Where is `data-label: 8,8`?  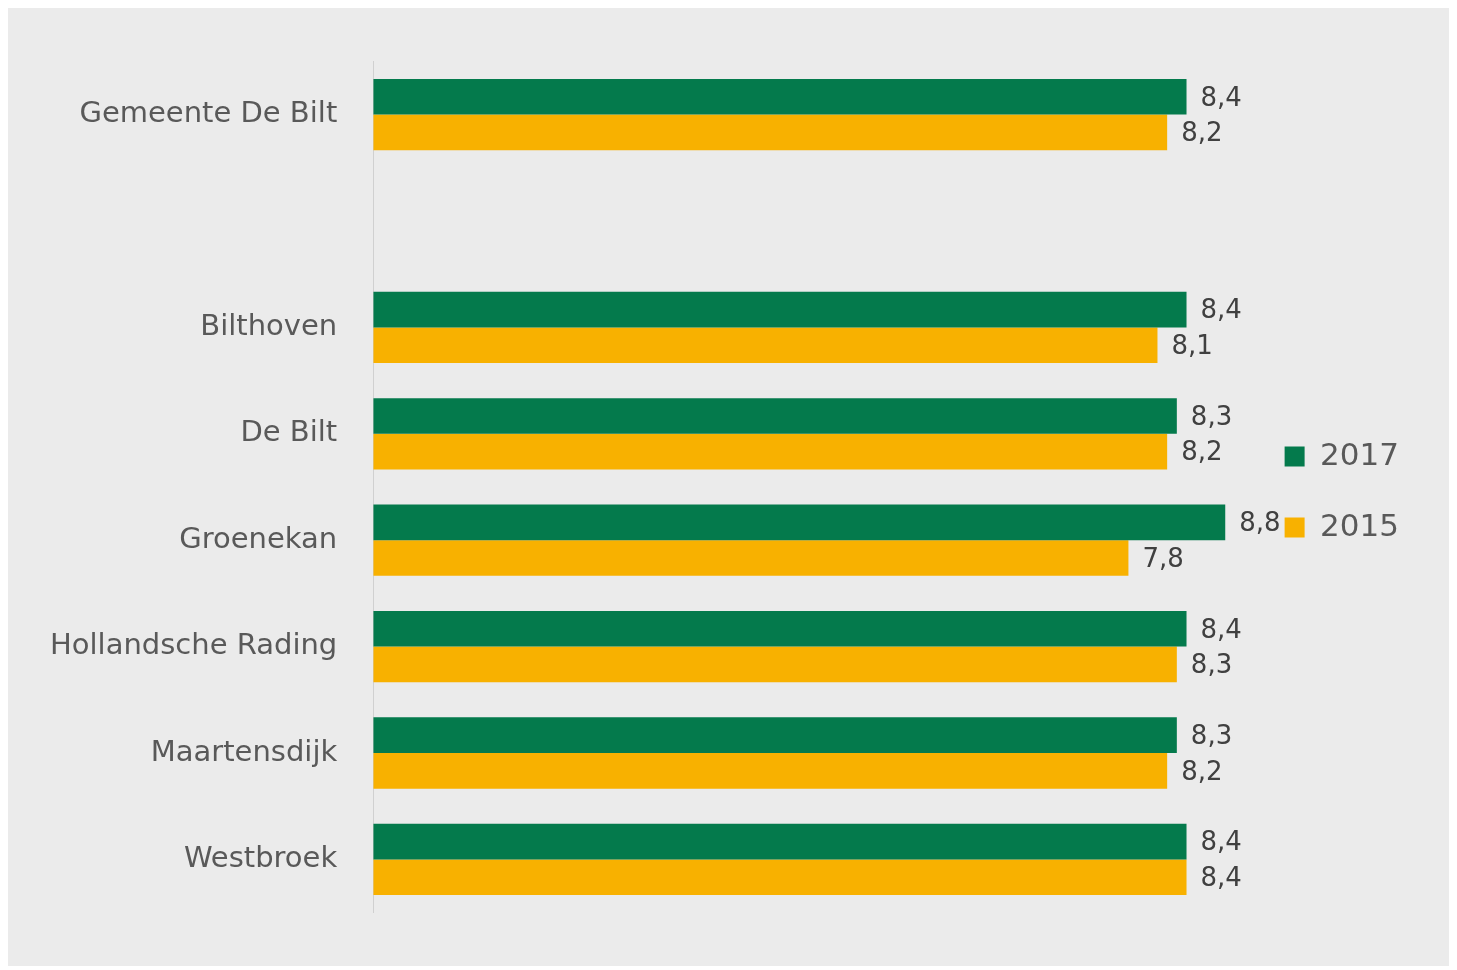 data-label: 8,8 is located at coordinates (1260, 522).